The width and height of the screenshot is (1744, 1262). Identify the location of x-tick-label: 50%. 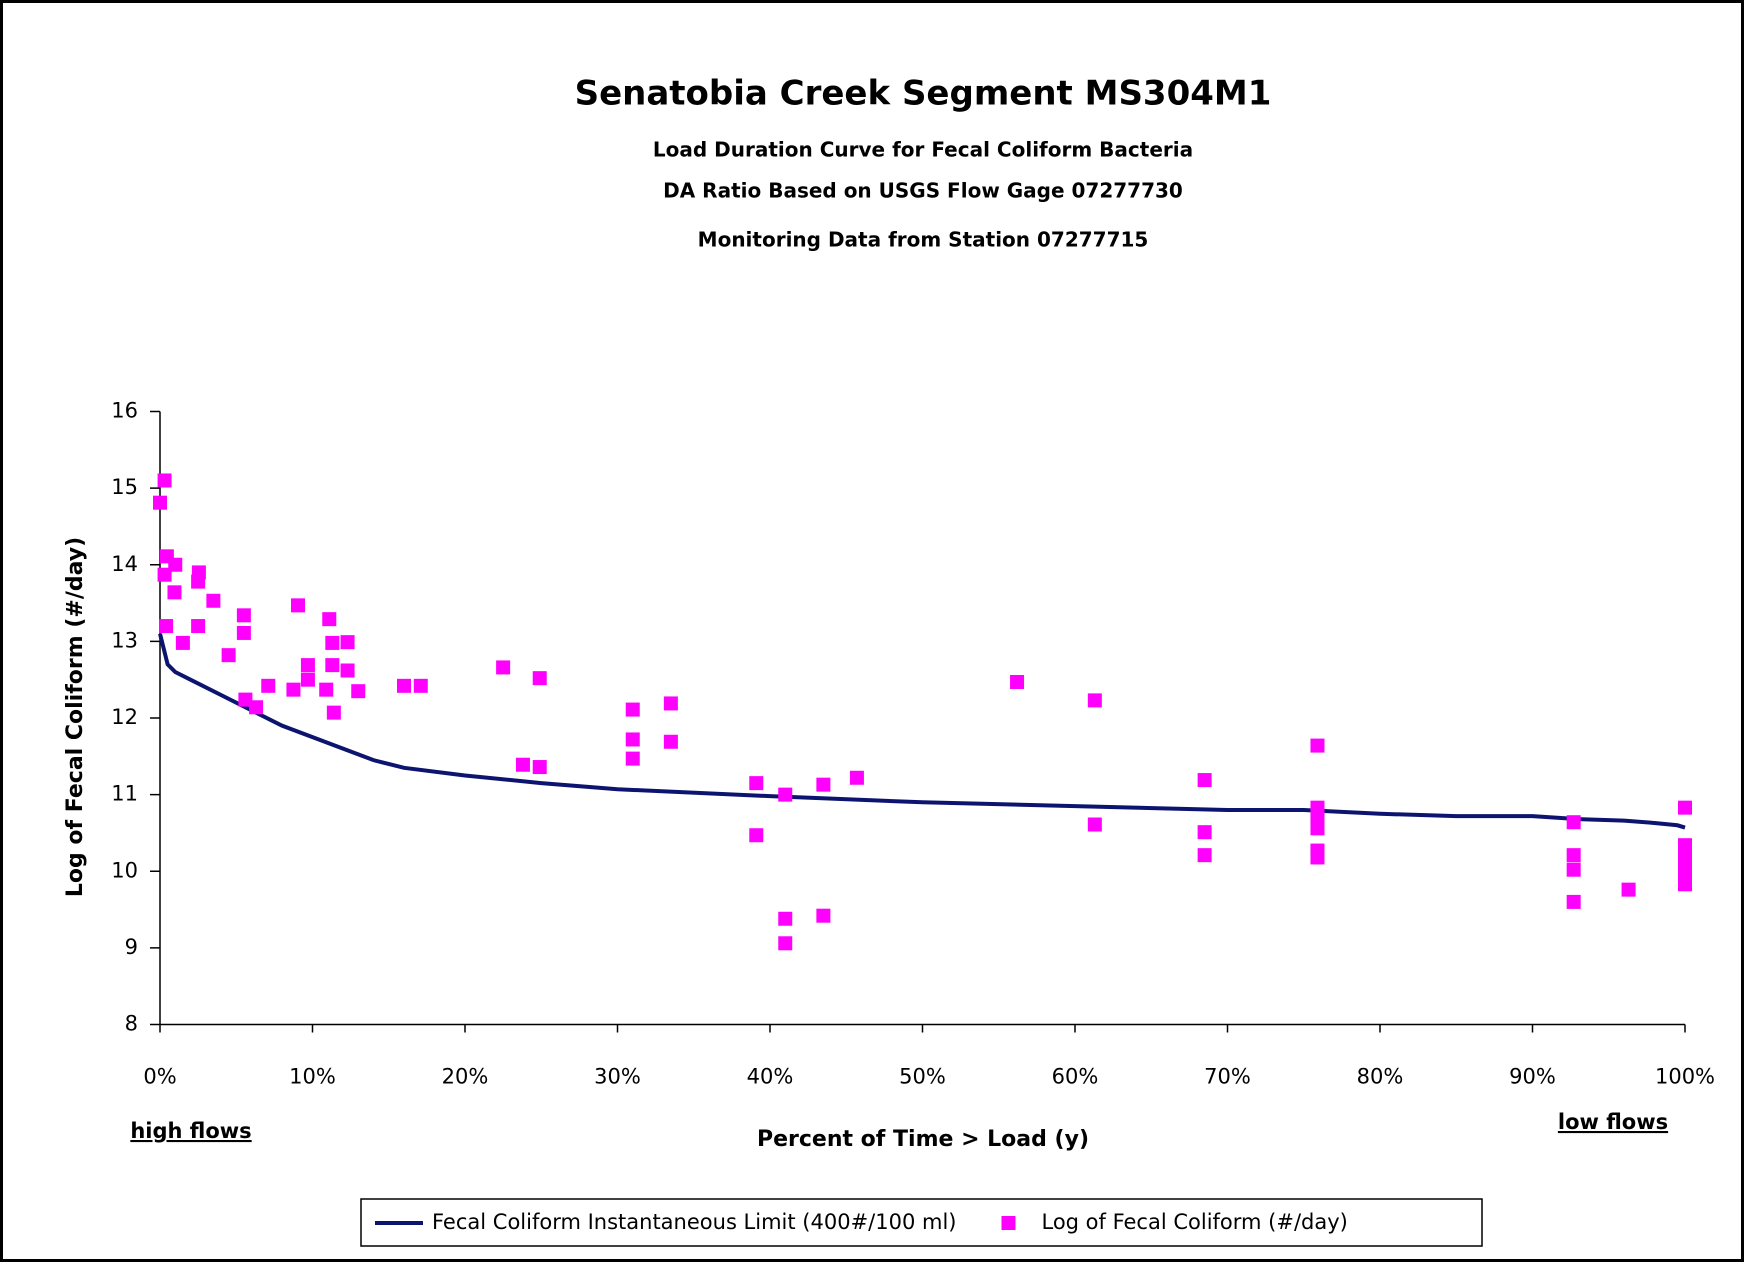
(922, 1077).